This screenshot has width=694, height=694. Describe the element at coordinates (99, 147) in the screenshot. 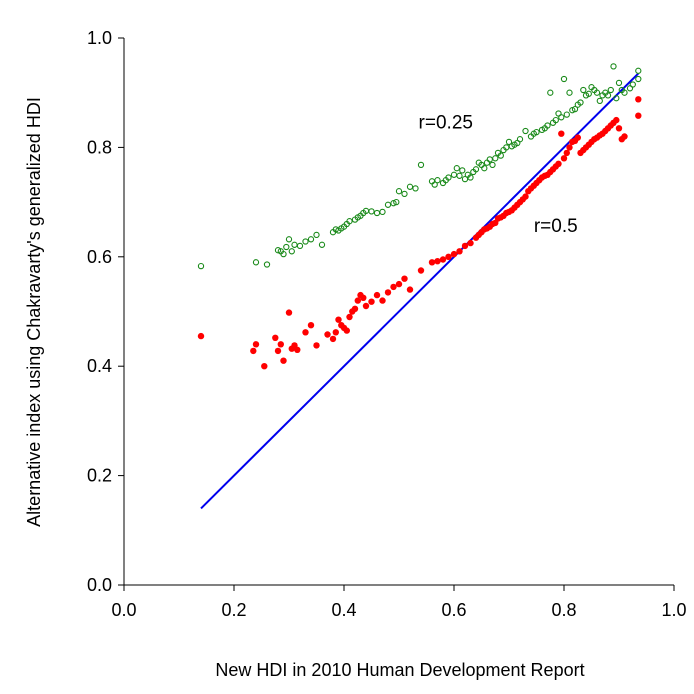

I see `y-tick-label: 0.8` at that location.